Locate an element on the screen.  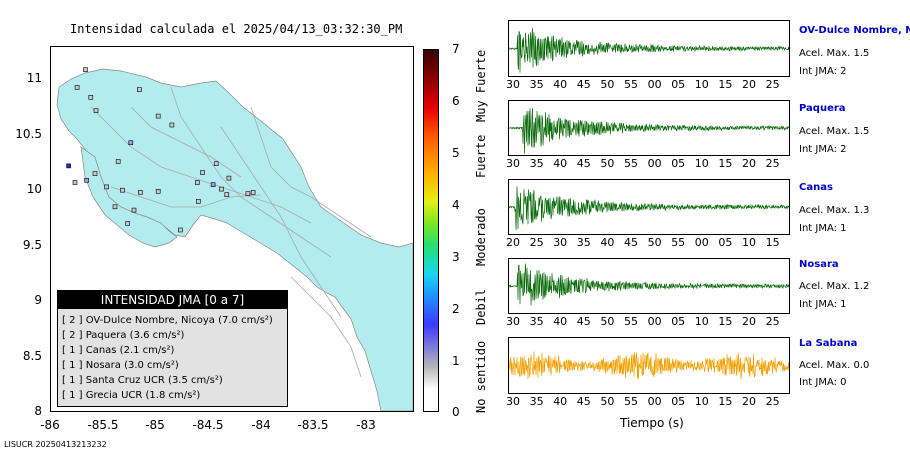
legend-row: [ 2 ] Paquera (3.6 cm/s²) is located at coordinates (123, 335).